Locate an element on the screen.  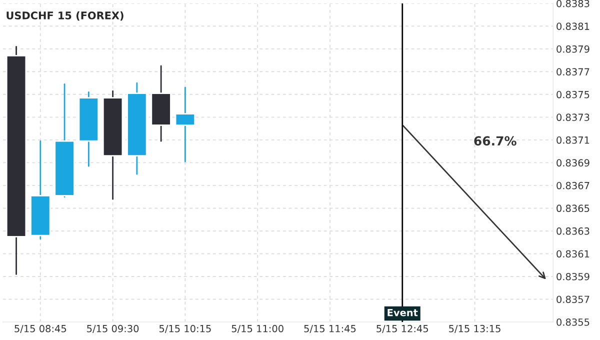
x-tick-label: 5/15 12:45 is located at coordinates (402, 329).